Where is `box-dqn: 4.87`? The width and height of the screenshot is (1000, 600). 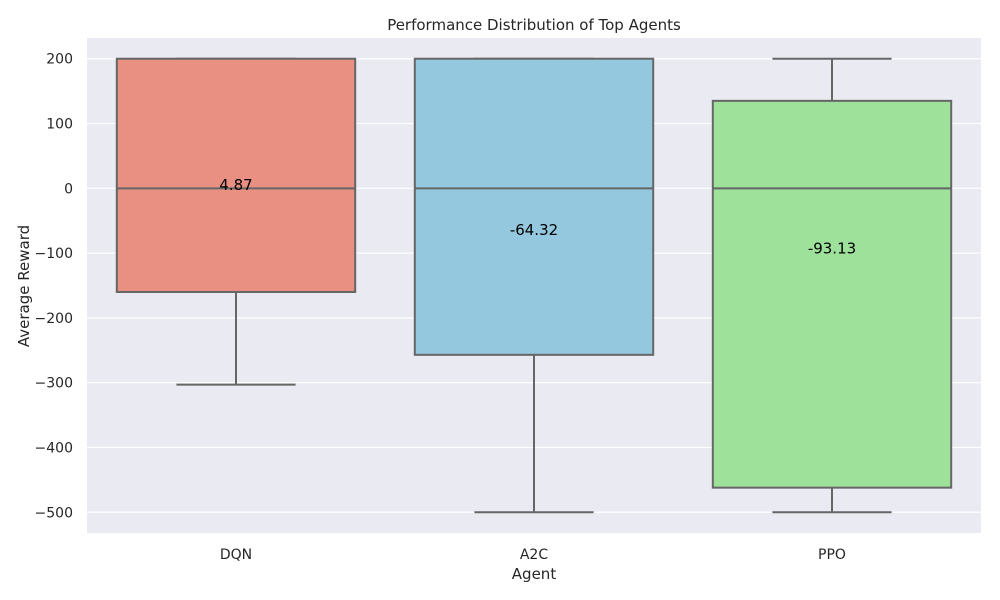
box-dqn: 4.87 is located at coordinates (236, 221).